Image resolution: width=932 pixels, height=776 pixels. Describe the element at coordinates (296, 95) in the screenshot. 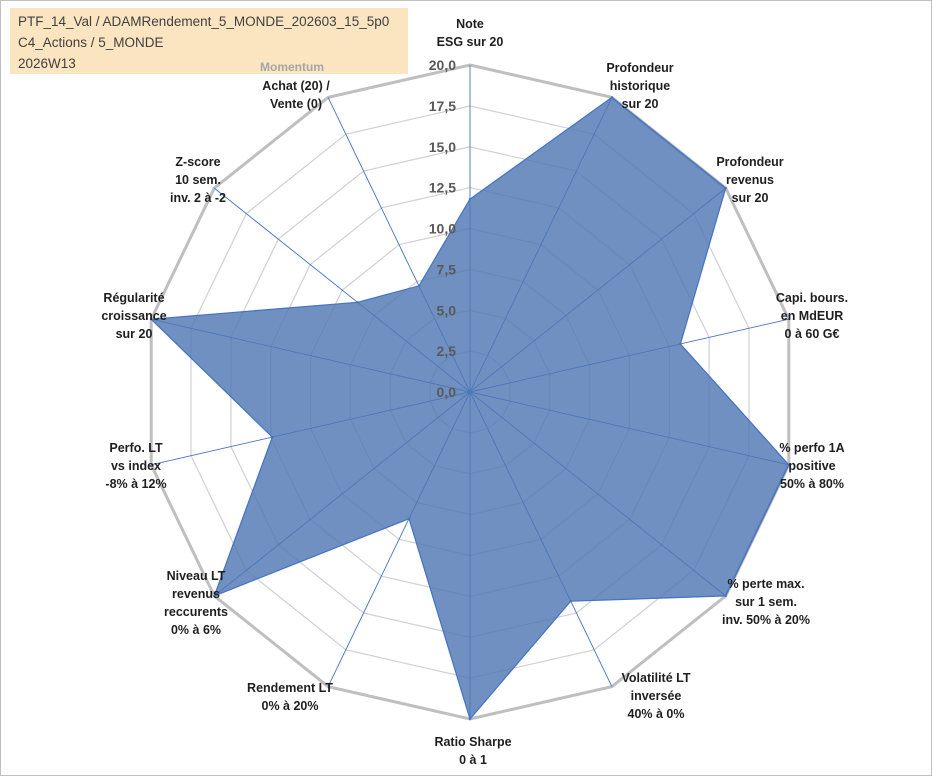

I see `radar-axis-label: Achat (20) / Vente (0)` at that location.